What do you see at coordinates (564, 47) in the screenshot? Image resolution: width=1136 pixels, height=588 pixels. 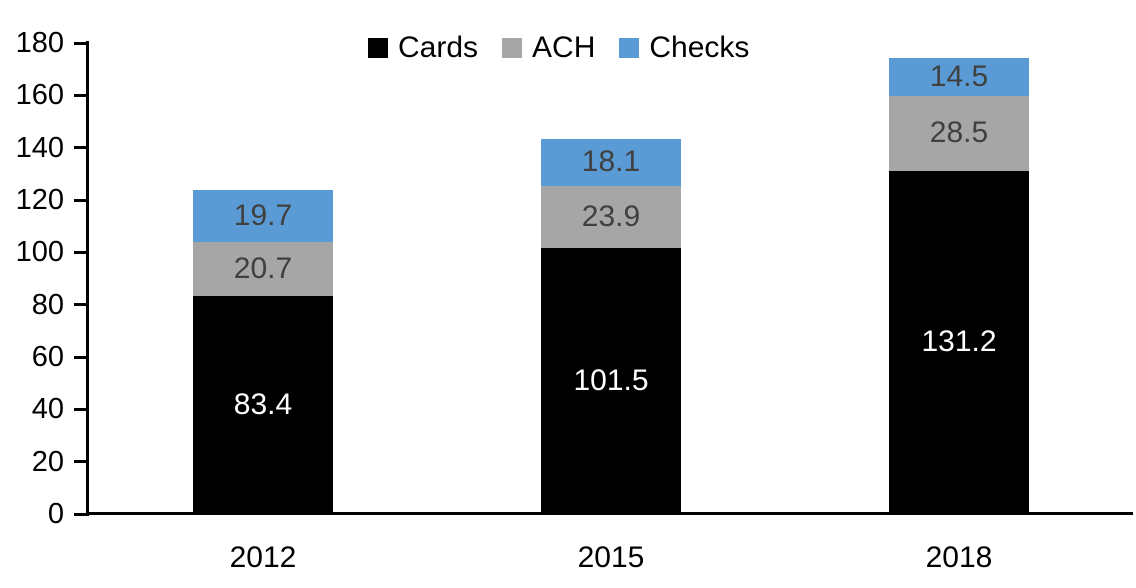 I see `legend-label: ACH` at bounding box center [564, 47].